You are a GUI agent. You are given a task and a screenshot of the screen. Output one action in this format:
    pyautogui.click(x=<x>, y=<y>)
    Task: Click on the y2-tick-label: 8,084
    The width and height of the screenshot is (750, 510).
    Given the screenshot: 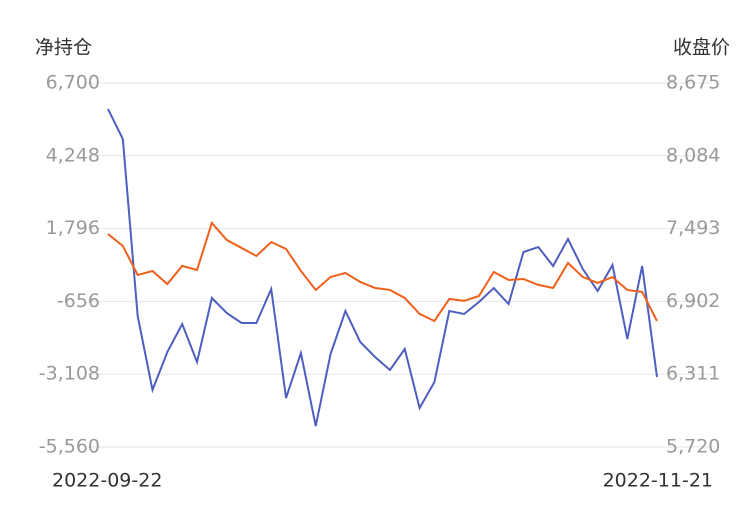 What is the action you would take?
    pyautogui.click(x=693, y=155)
    